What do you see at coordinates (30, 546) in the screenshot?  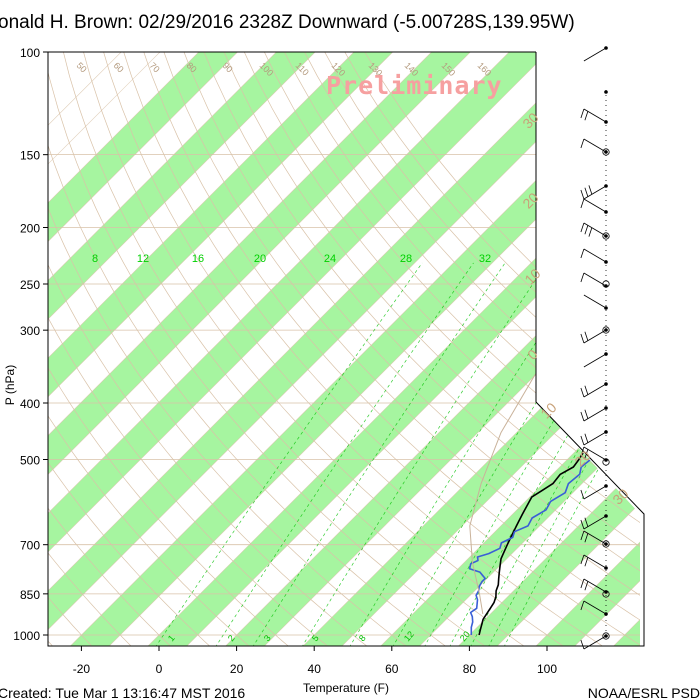 I see `y-tick-label: 700` at bounding box center [30, 546].